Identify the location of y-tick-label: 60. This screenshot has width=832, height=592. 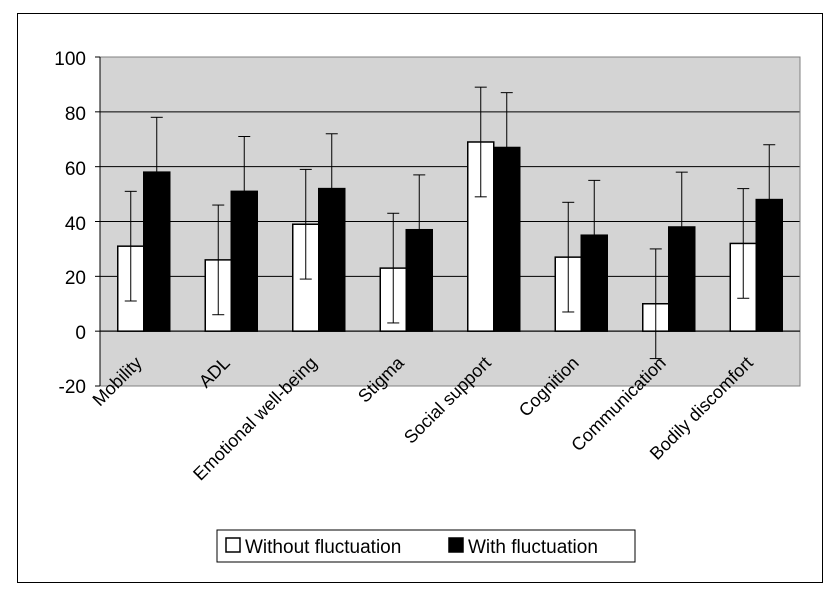
(75, 169).